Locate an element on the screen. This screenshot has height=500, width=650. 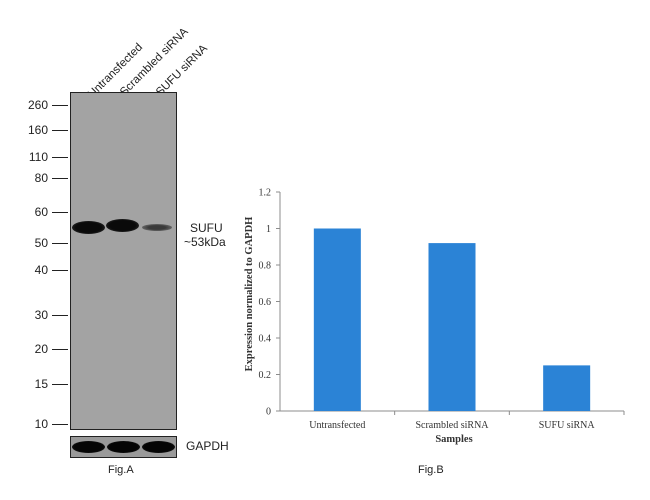
mw-marker-30: 30 is located at coordinates (41, 315).